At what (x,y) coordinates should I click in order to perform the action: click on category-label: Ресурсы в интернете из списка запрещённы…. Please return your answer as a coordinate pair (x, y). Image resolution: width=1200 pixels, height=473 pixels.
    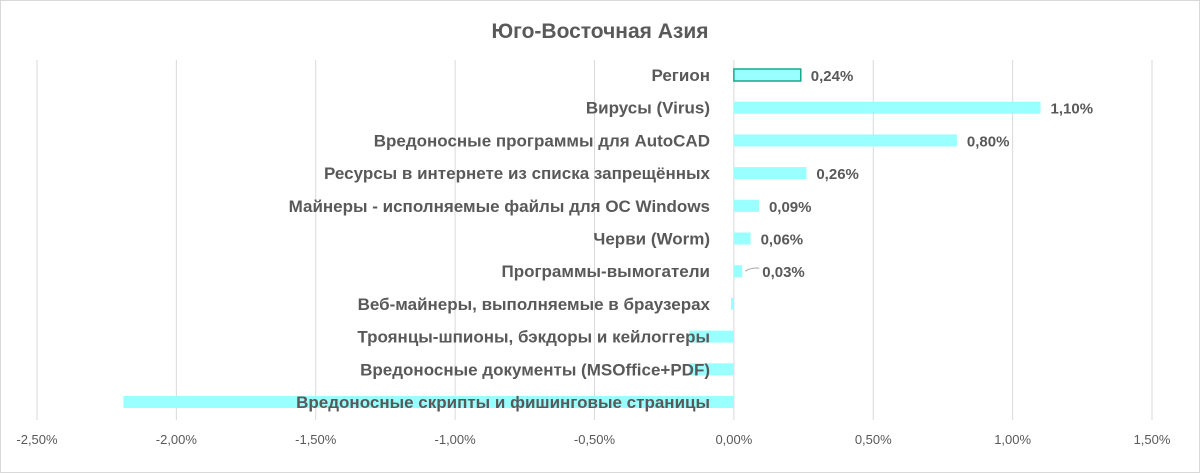
    Looking at the image, I should click on (517, 173).